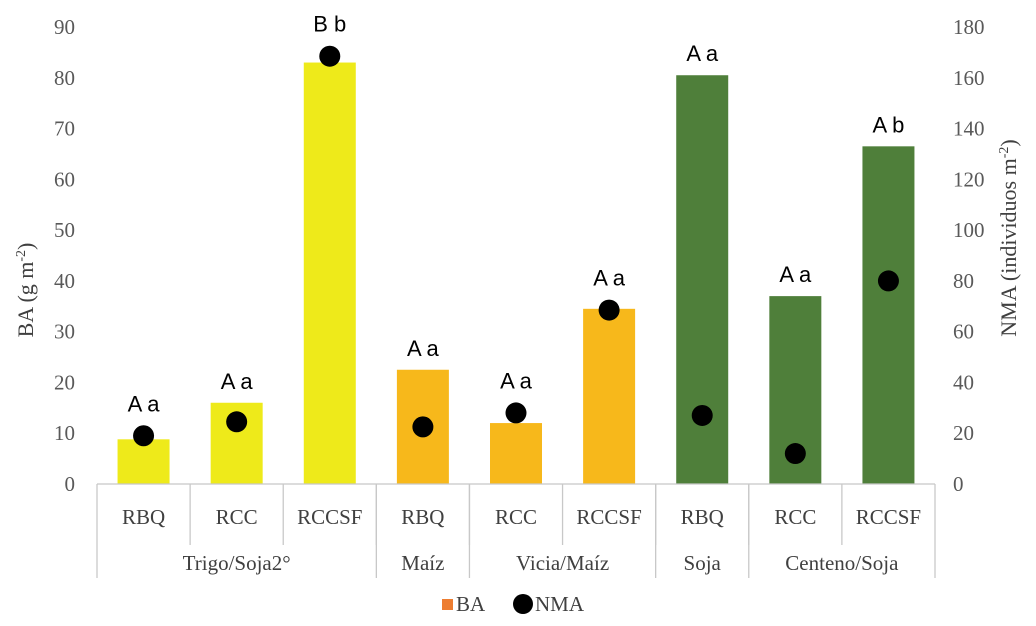 Image resolution: width=1036 pixels, height=626 pixels. What do you see at coordinates (969, 230) in the screenshot?
I see `y2-tick-label: 100` at bounding box center [969, 230].